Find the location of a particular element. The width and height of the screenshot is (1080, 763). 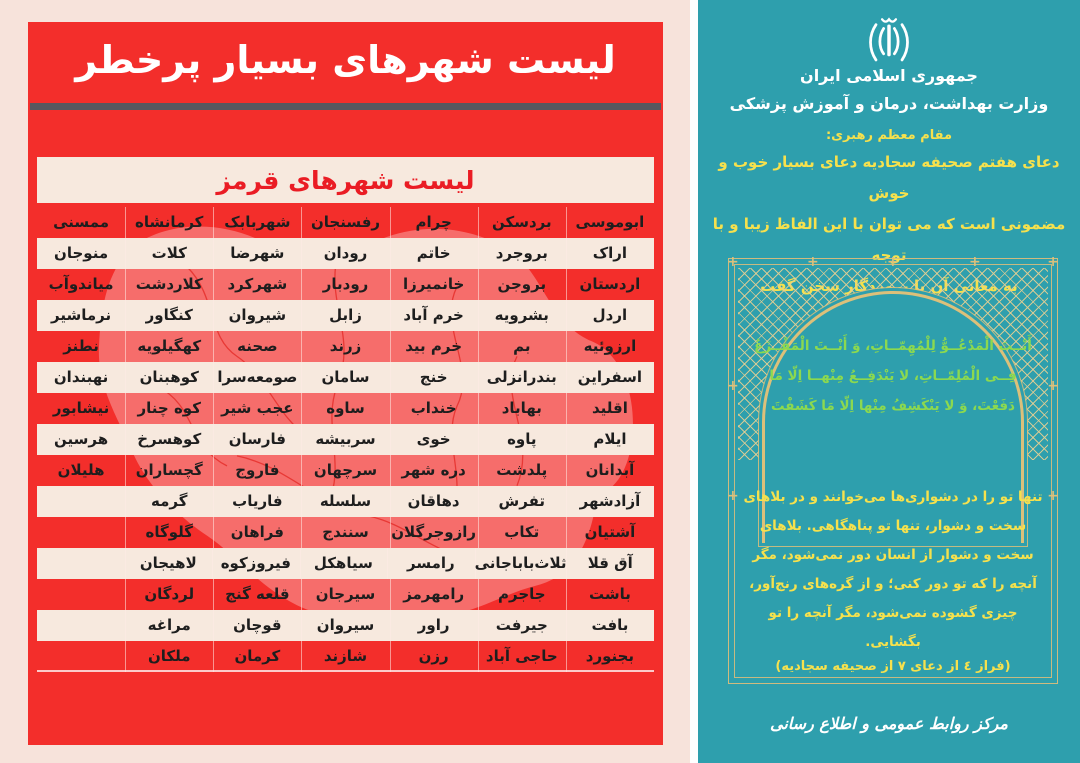

iran-emblem-icon is located at coordinates (889, 39).